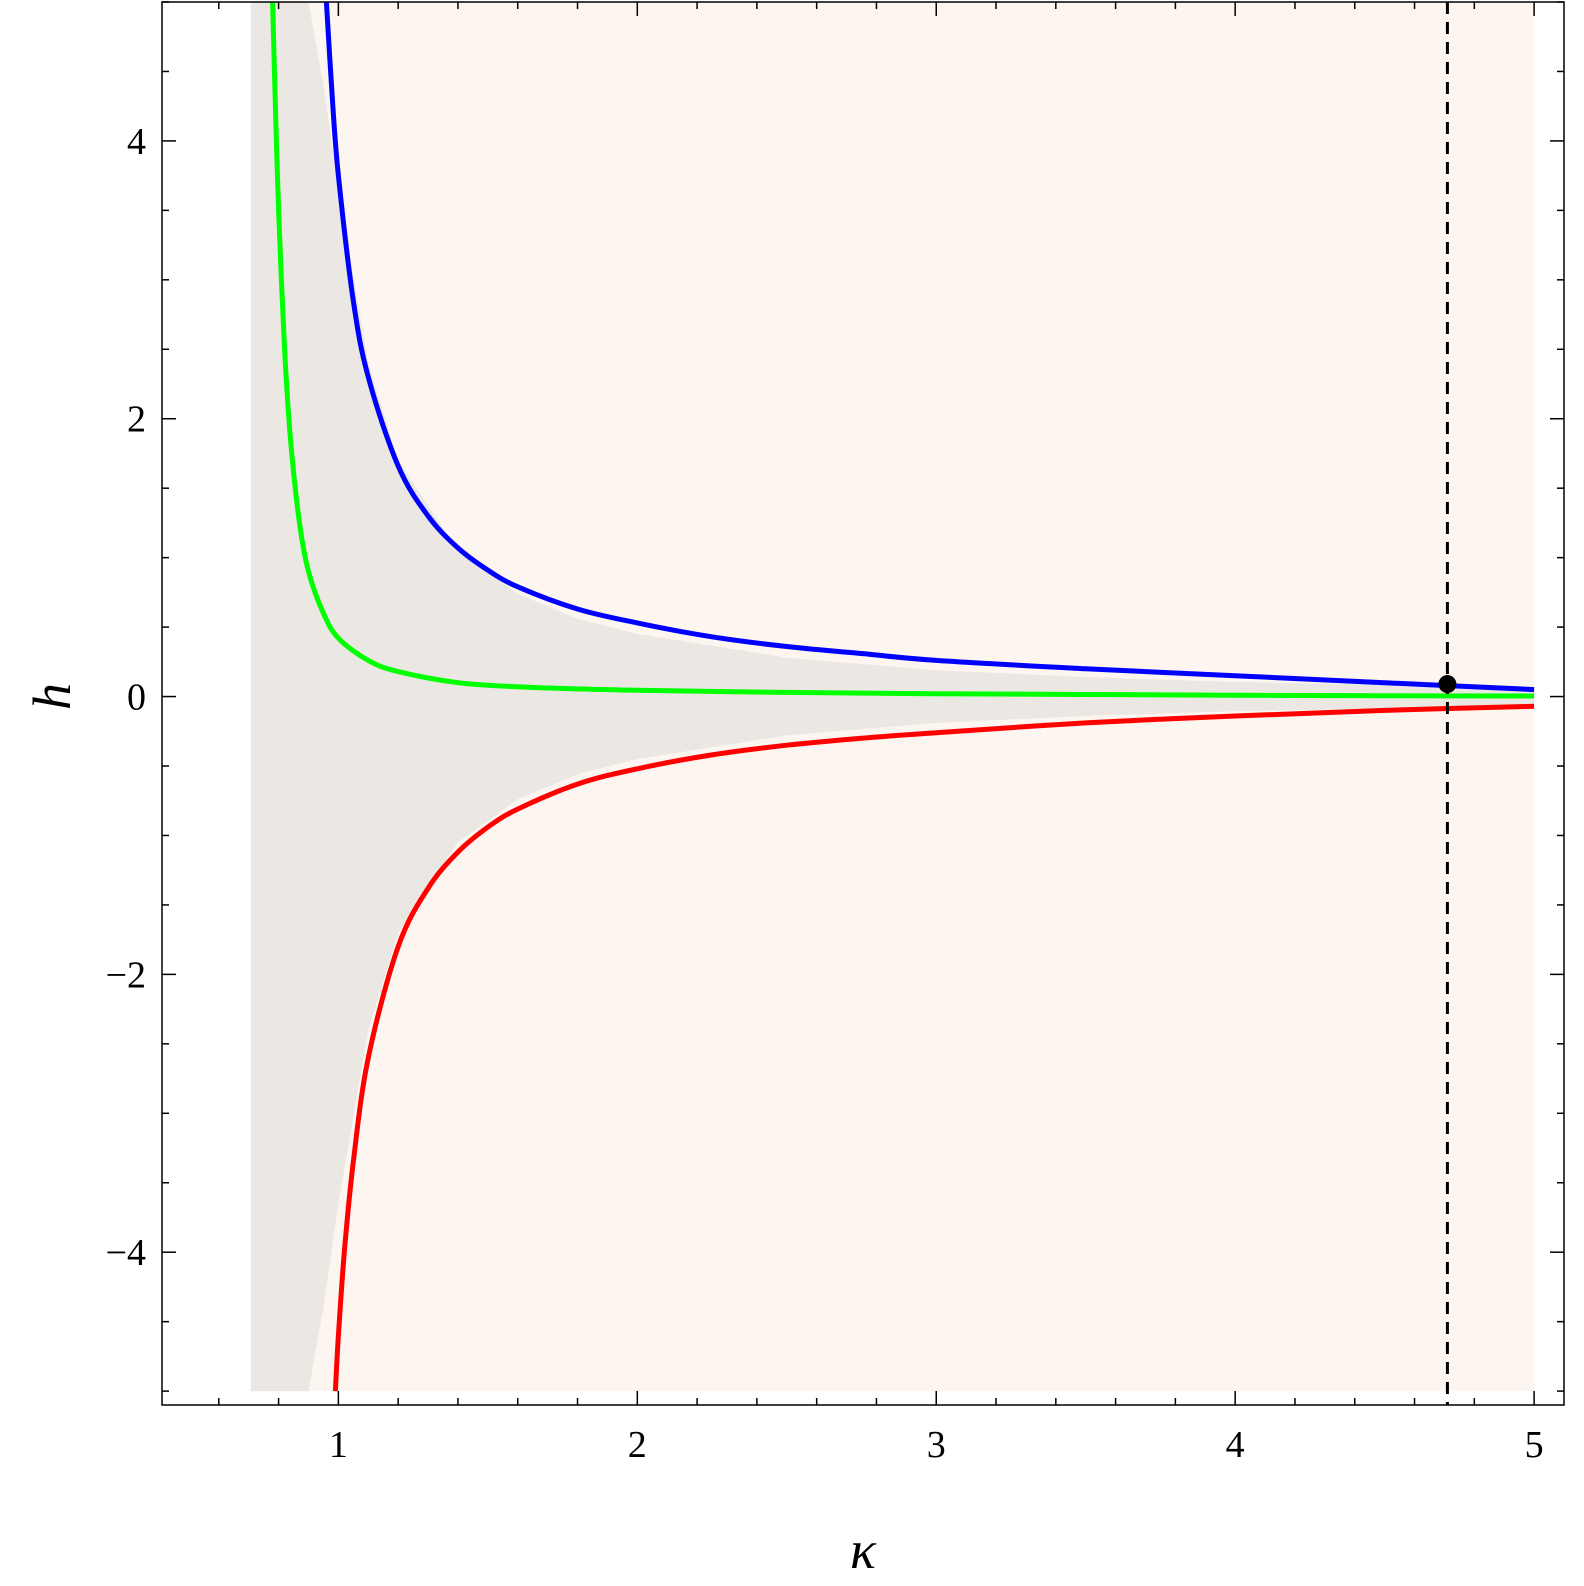  What do you see at coordinates (637, 1445) in the screenshot?
I see `x-tick-label: 2` at bounding box center [637, 1445].